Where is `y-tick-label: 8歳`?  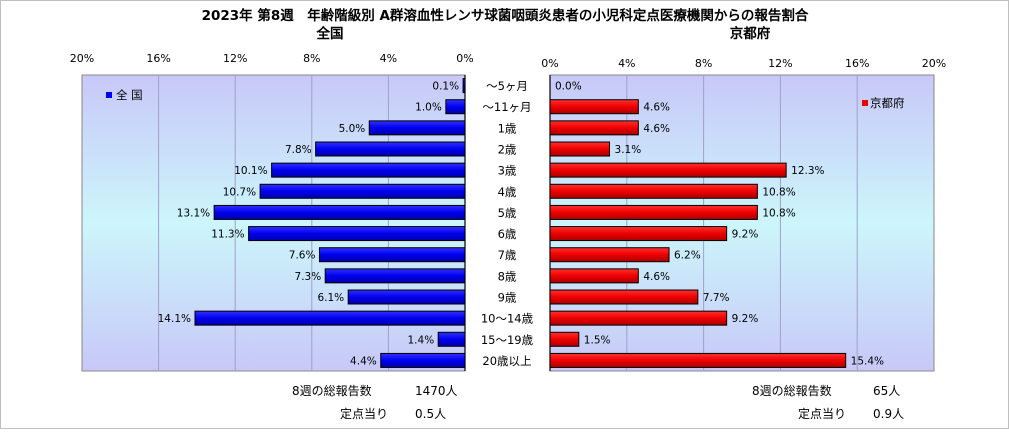
y-tick-label: 8歳 is located at coordinates (507, 276).